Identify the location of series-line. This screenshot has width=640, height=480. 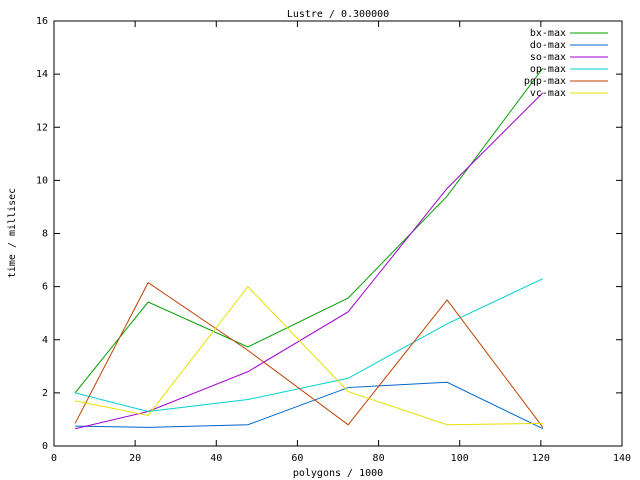
(309, 405).